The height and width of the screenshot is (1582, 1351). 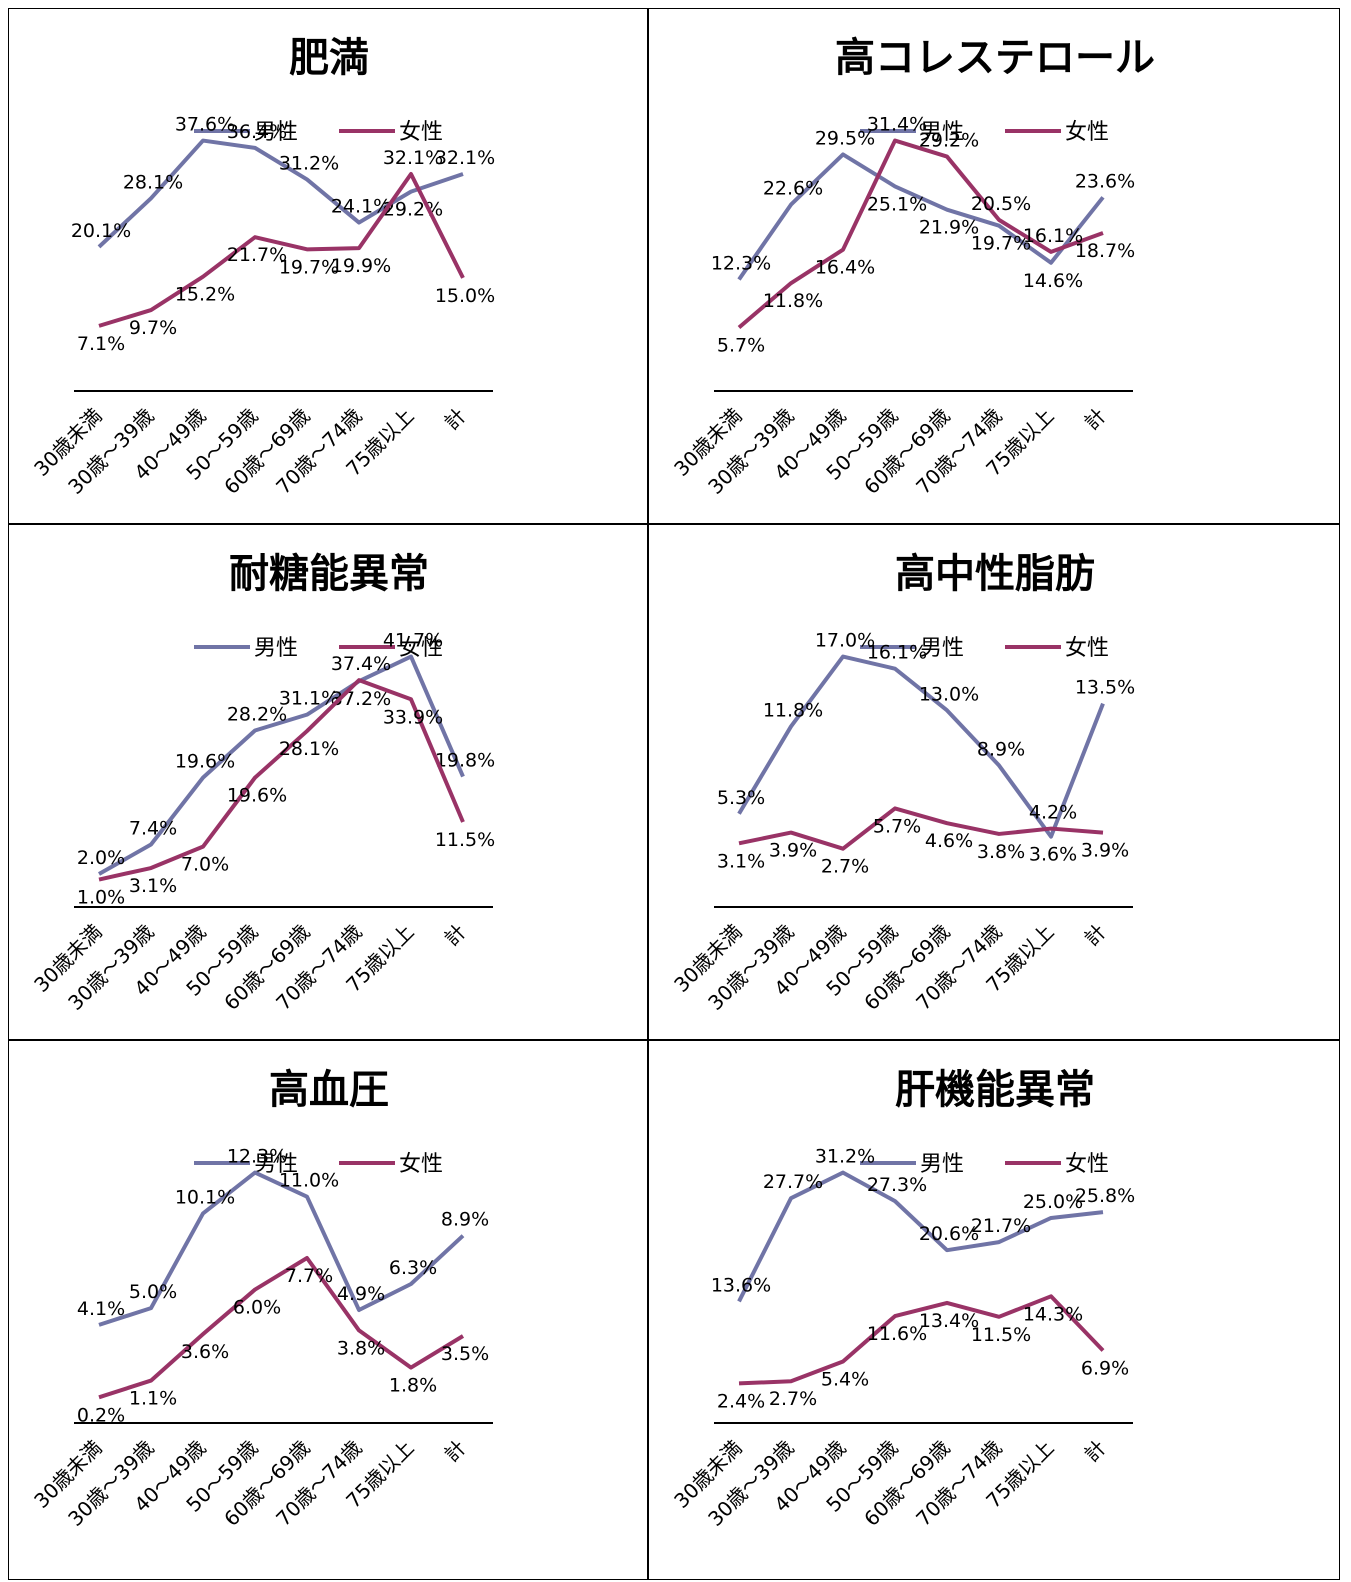 What do you see at coordinates (153, 828) in the screenshot?
I see `data-label: 7.4%` at bounding box center [153, 828].